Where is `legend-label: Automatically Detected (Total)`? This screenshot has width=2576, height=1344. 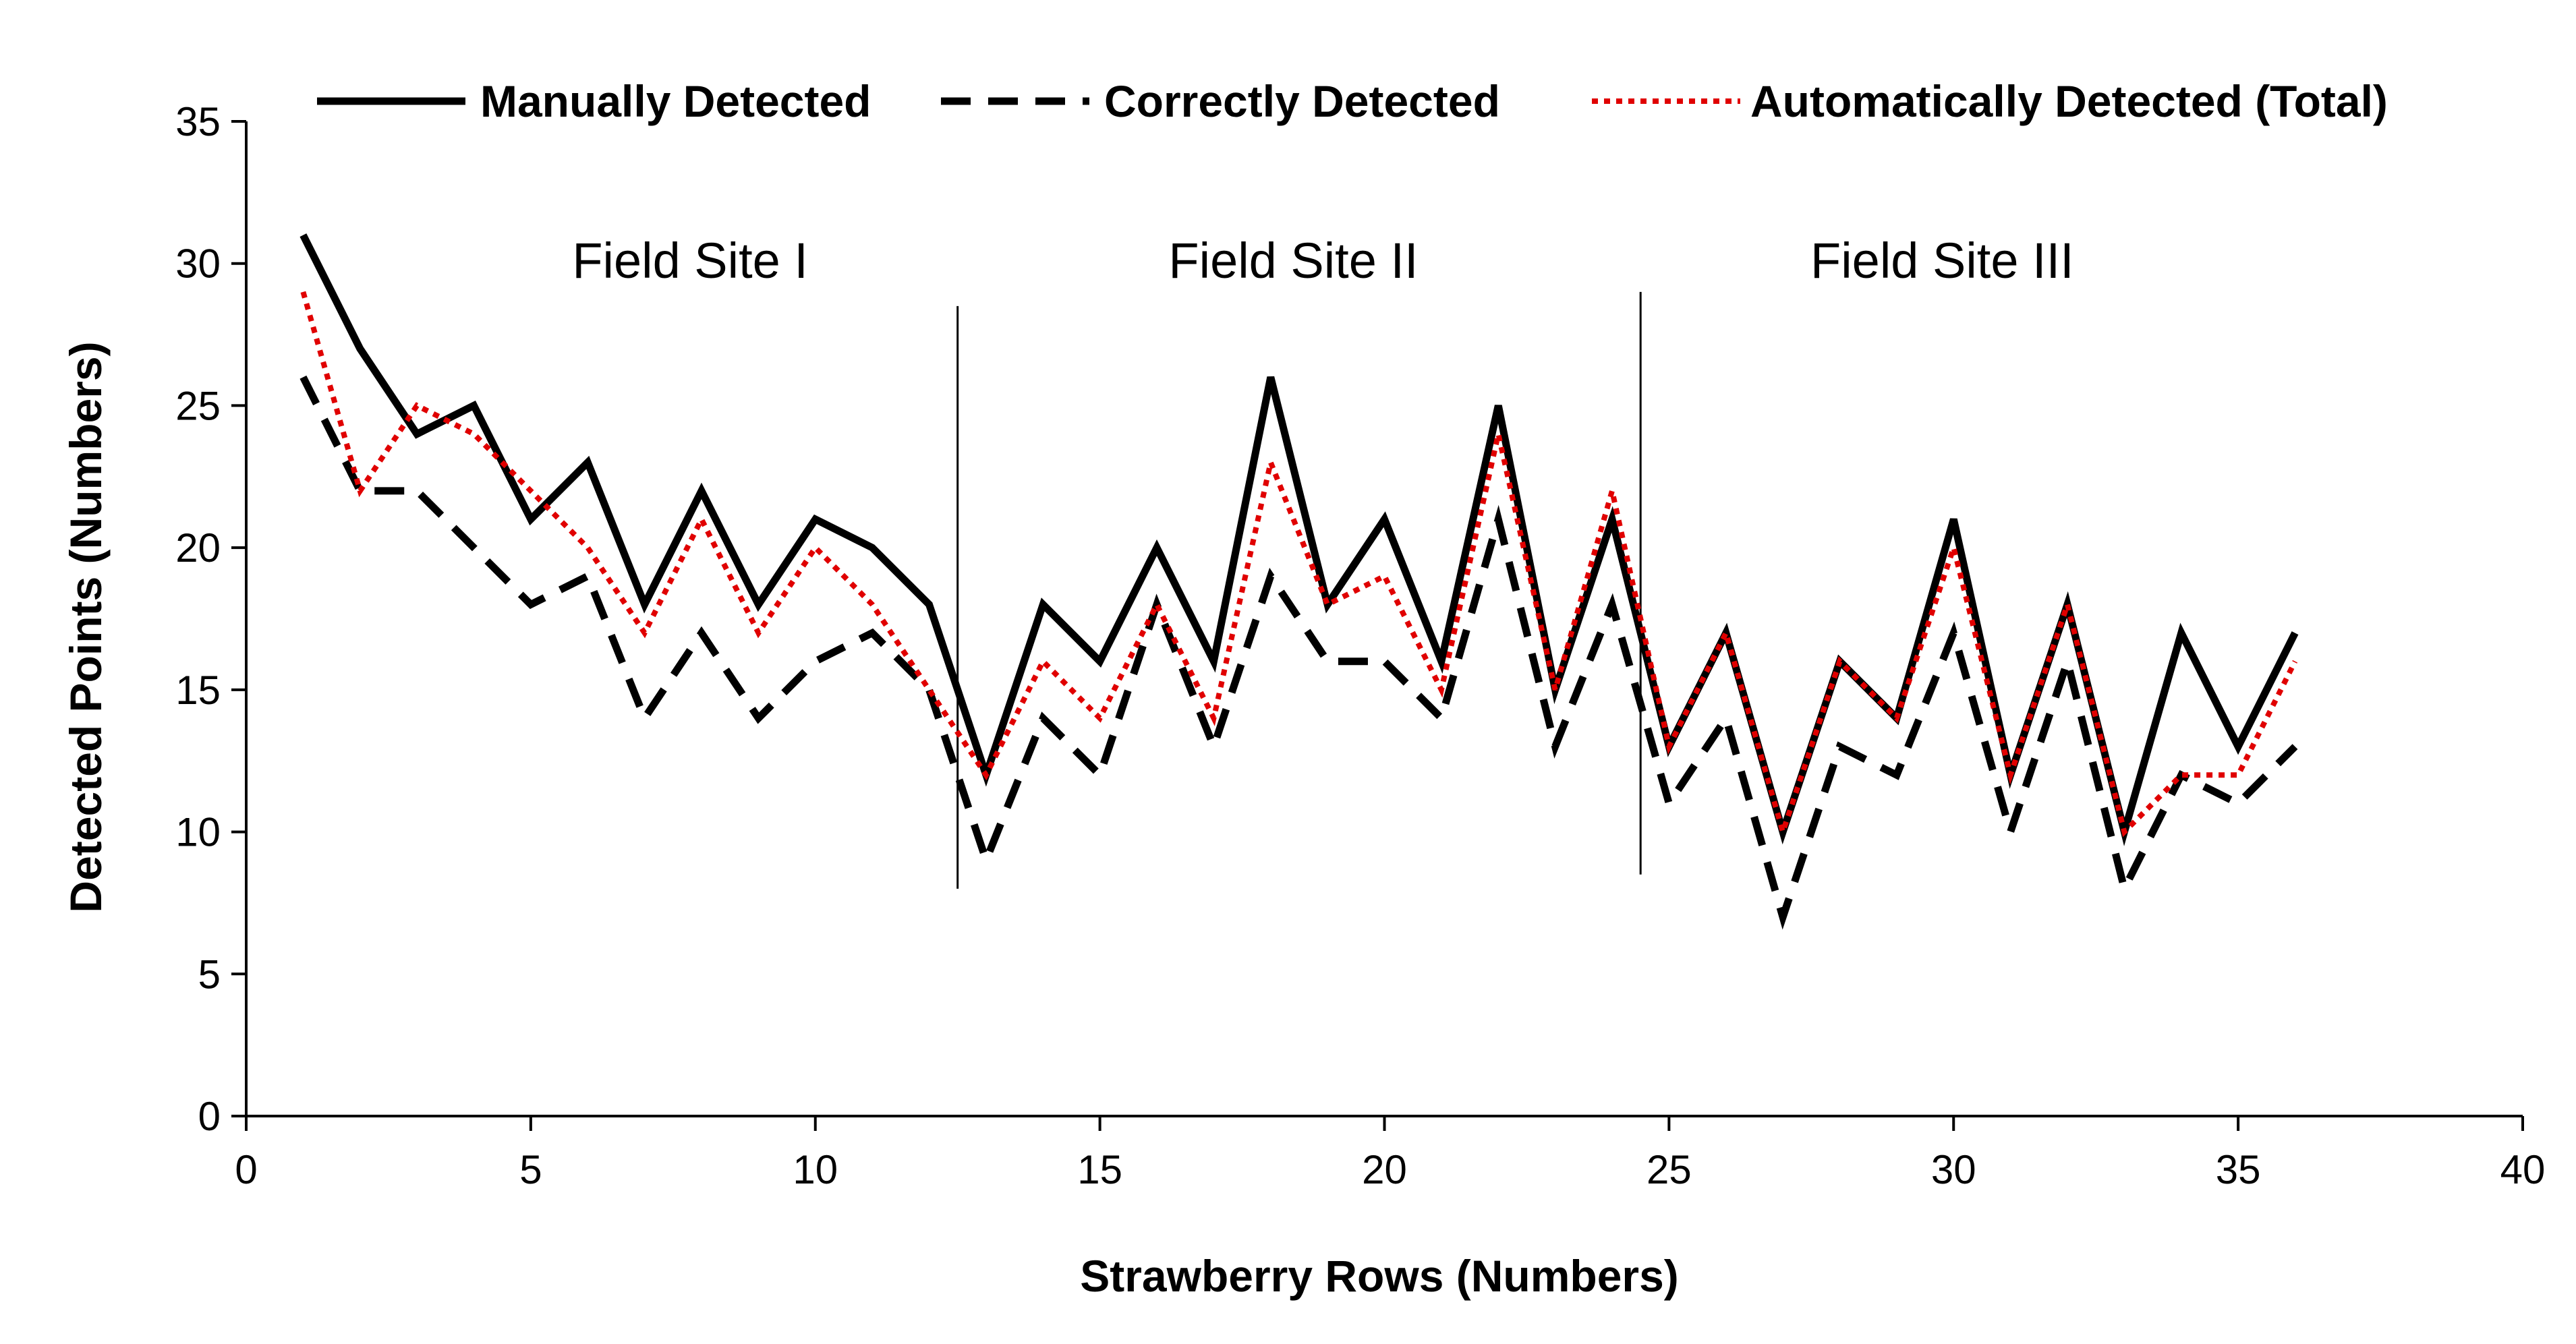 legend-label: Automatically Detected (Total) is located at coordinates (2069, 101).